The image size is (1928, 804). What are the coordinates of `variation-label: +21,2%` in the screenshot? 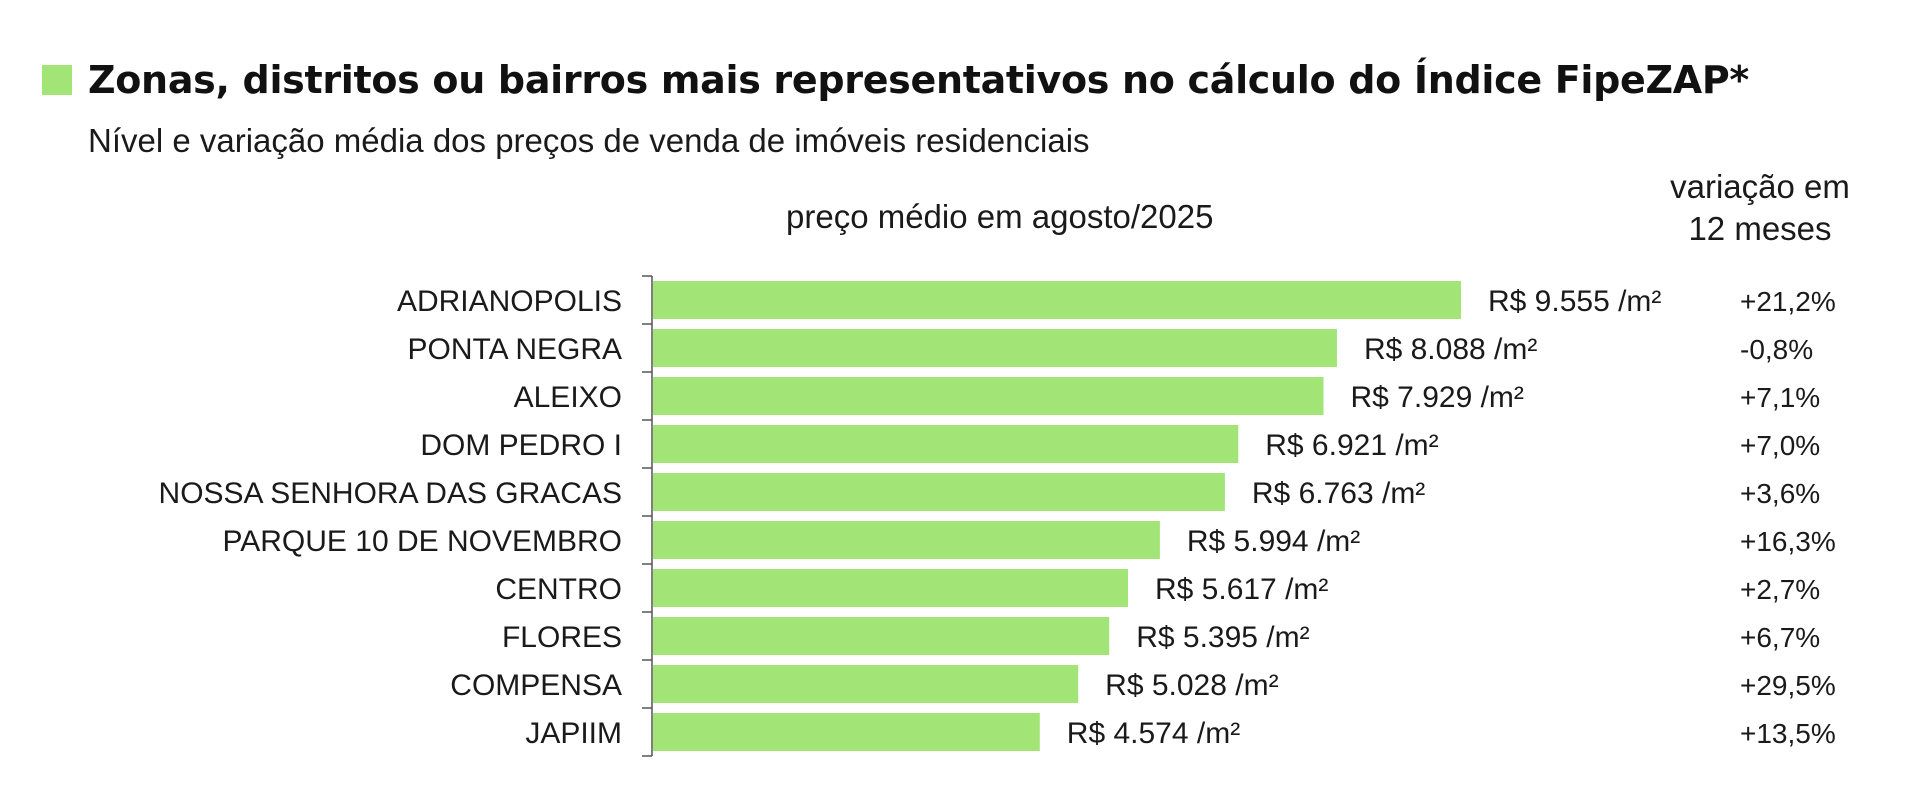 It's located at (1788, 301).